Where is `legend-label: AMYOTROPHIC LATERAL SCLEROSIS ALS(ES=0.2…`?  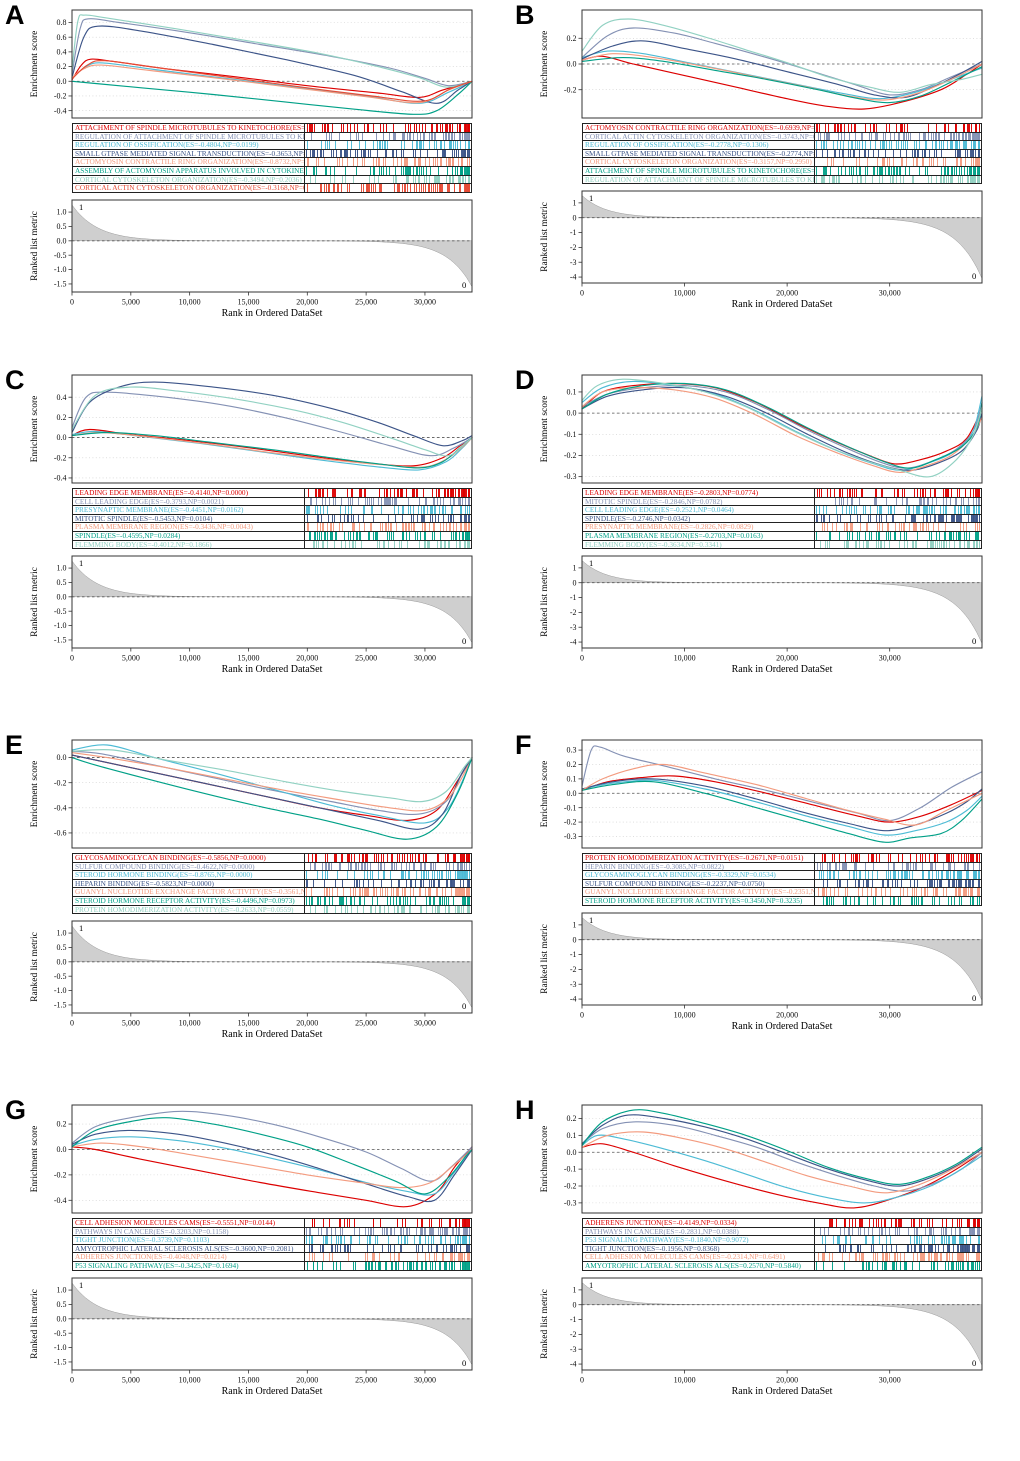 legend-label: AMYOTROPHIC LATERAL SCLEROSIS ALS(ES=0.2… is located at coordinates (693, 1265).